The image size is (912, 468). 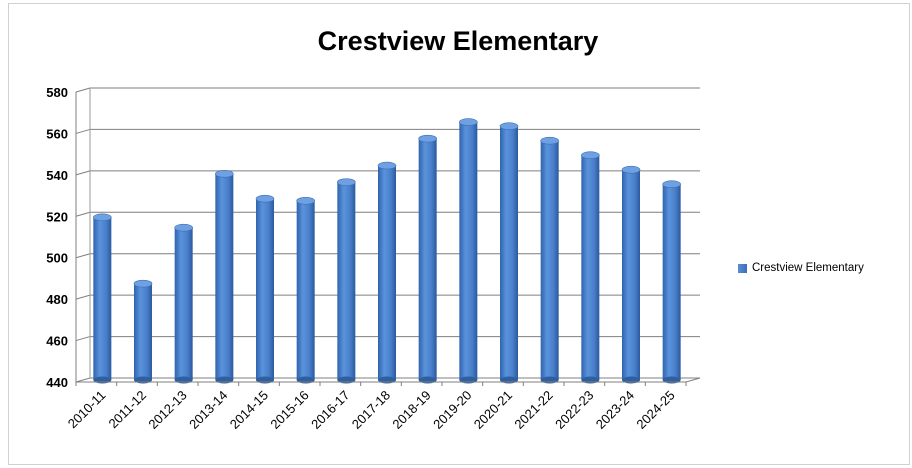 What do you see at coordinates (493, 410) in the screenshot?
I see `x-tick-label: 2020-21` at bounding box center [493, 410].